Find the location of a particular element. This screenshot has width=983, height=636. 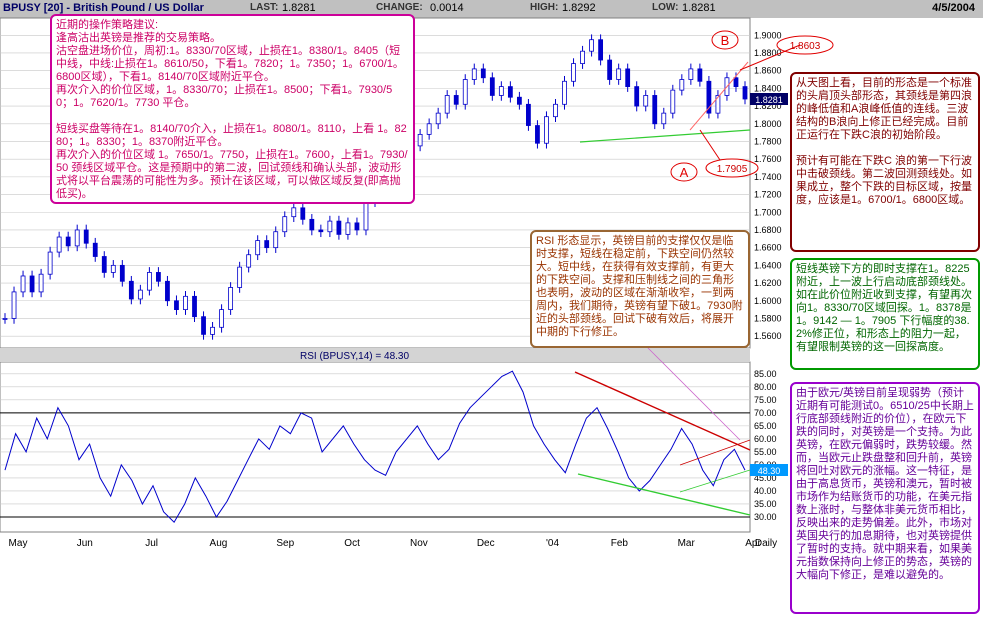

rsi-support-line is located at coordinates (664, 494).